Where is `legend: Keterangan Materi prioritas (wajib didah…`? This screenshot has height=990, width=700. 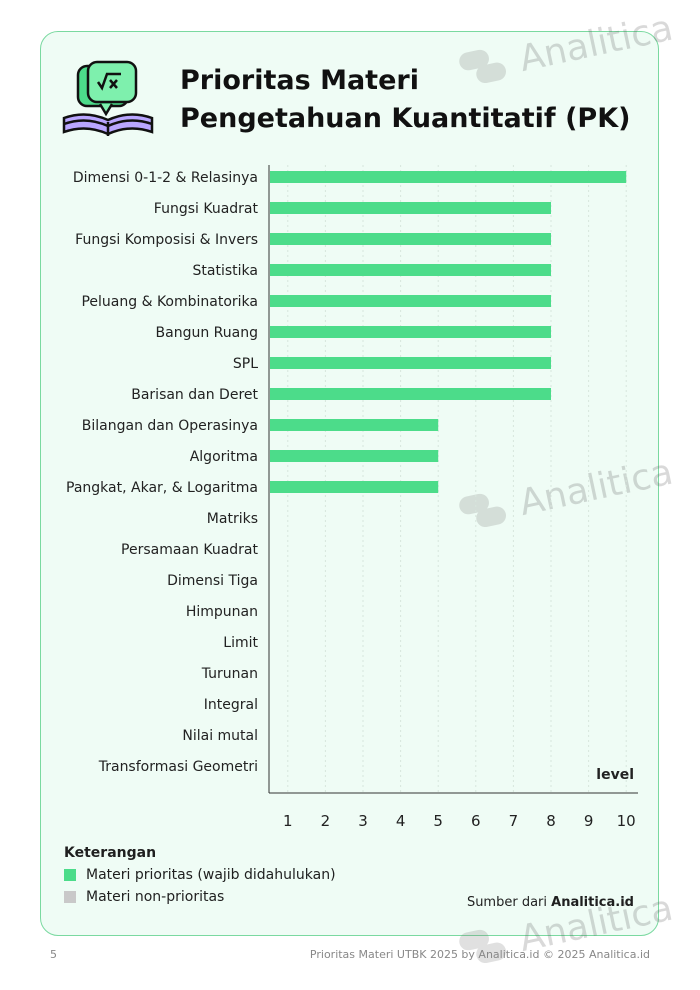
legend: Keterangan Materi prioritas (wajib didah… is located at coordinates (200, 875).